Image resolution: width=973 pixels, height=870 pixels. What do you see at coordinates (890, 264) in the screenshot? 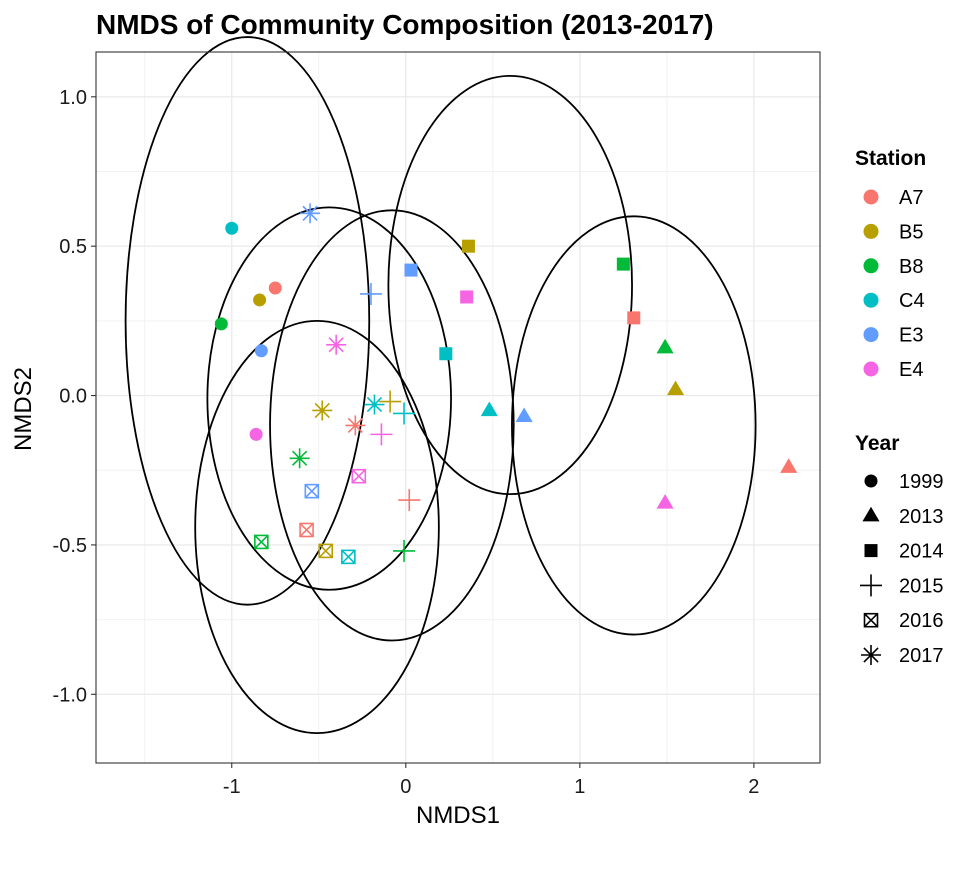
I see `station-legend: Station A7 B5 B8 C4 E3 E4` at bounding box center [890, 264].